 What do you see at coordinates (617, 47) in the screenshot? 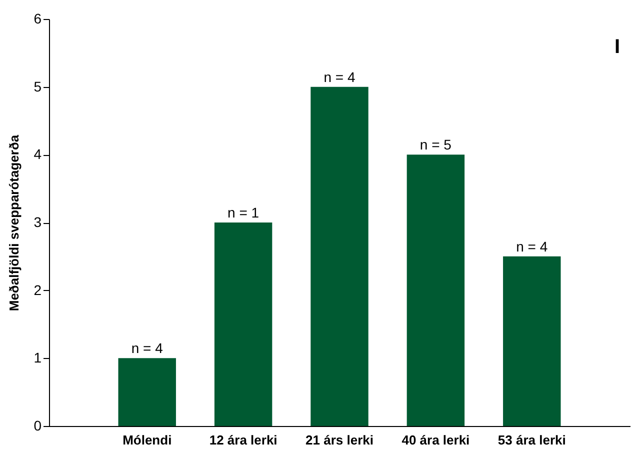
I see `annotation: I` at bounding box center [617, 47].